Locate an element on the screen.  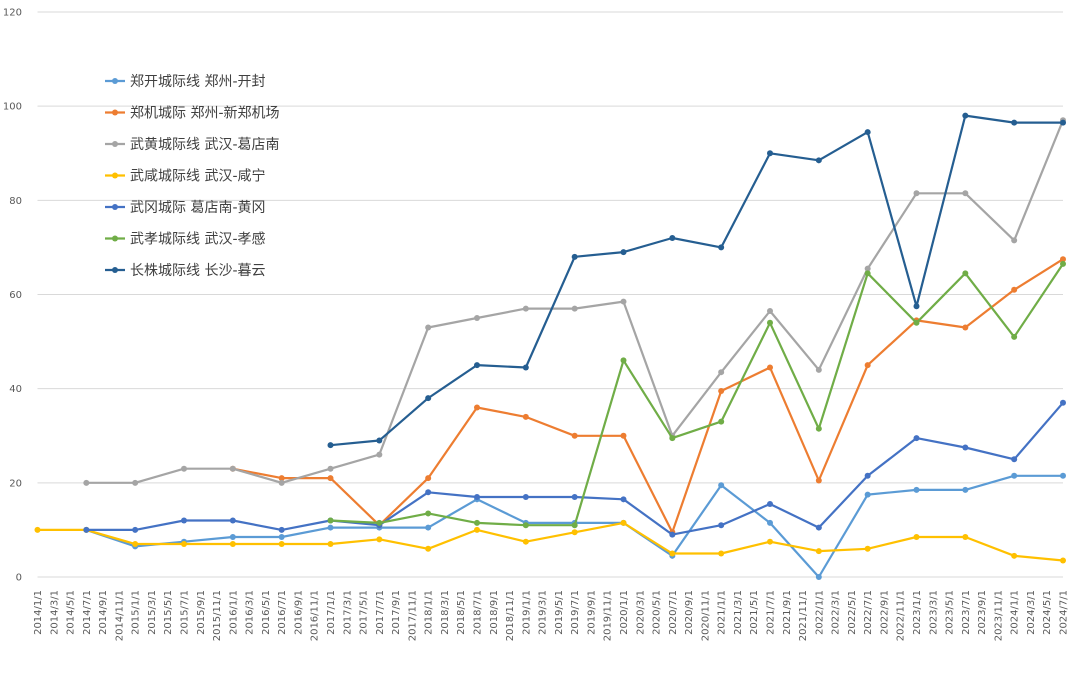
legend-item: 长株城际线 长沙-暮云 is located at coordinates (185, 271).